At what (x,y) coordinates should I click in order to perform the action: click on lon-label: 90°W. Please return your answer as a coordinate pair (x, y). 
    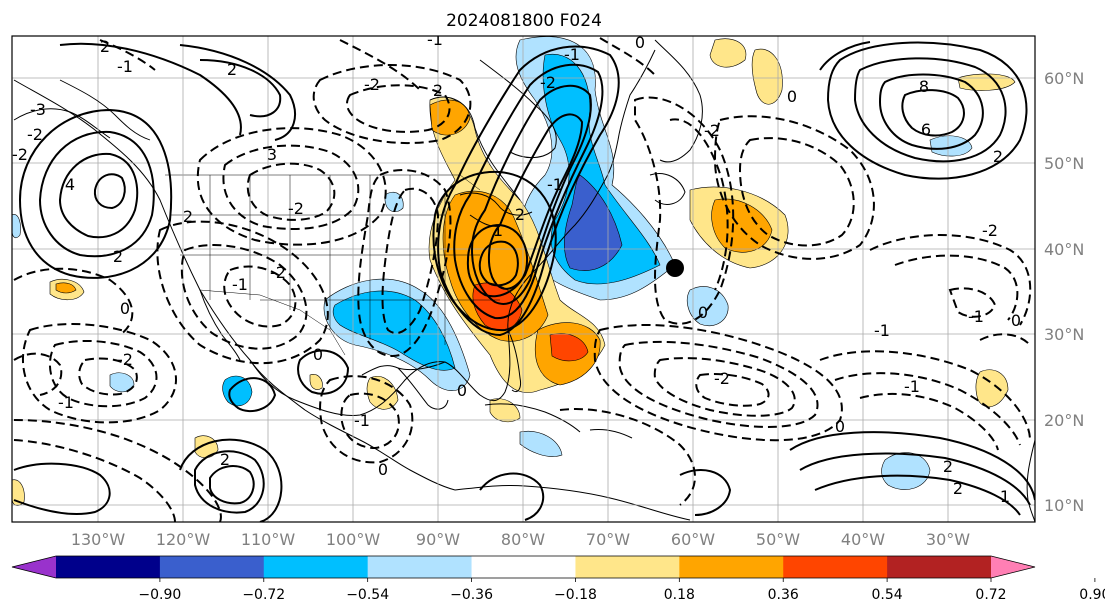
    Looking at the image, I should click on (438, 539).